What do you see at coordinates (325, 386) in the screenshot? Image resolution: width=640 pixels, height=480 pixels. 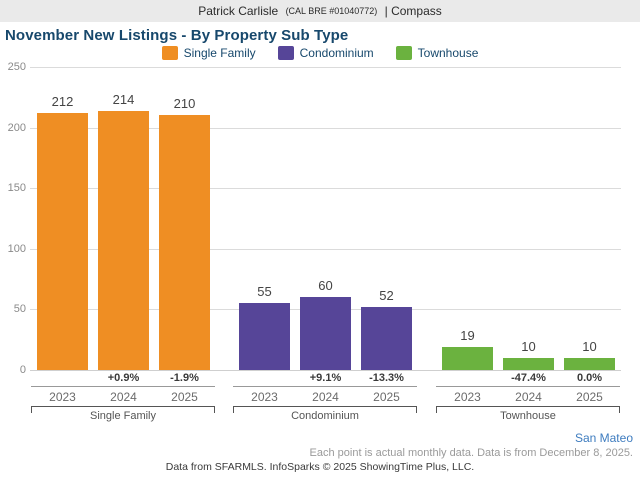 I see `group-divider-condominium` at bounding box center [325, 386].